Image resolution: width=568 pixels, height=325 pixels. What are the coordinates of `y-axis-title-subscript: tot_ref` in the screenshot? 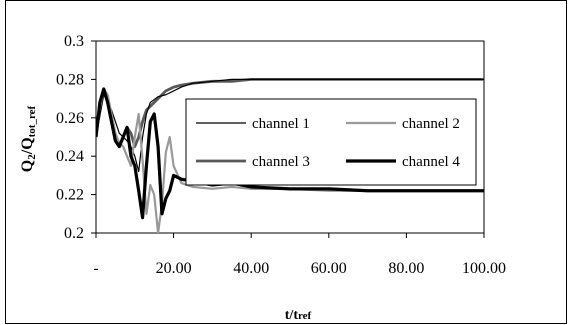 It's located at (32, 121).